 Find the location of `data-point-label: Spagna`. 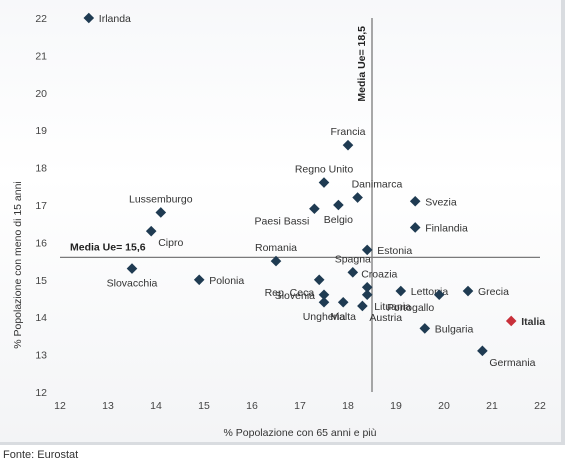

data-point-label: Spagna is located at coordinates (353, 259).